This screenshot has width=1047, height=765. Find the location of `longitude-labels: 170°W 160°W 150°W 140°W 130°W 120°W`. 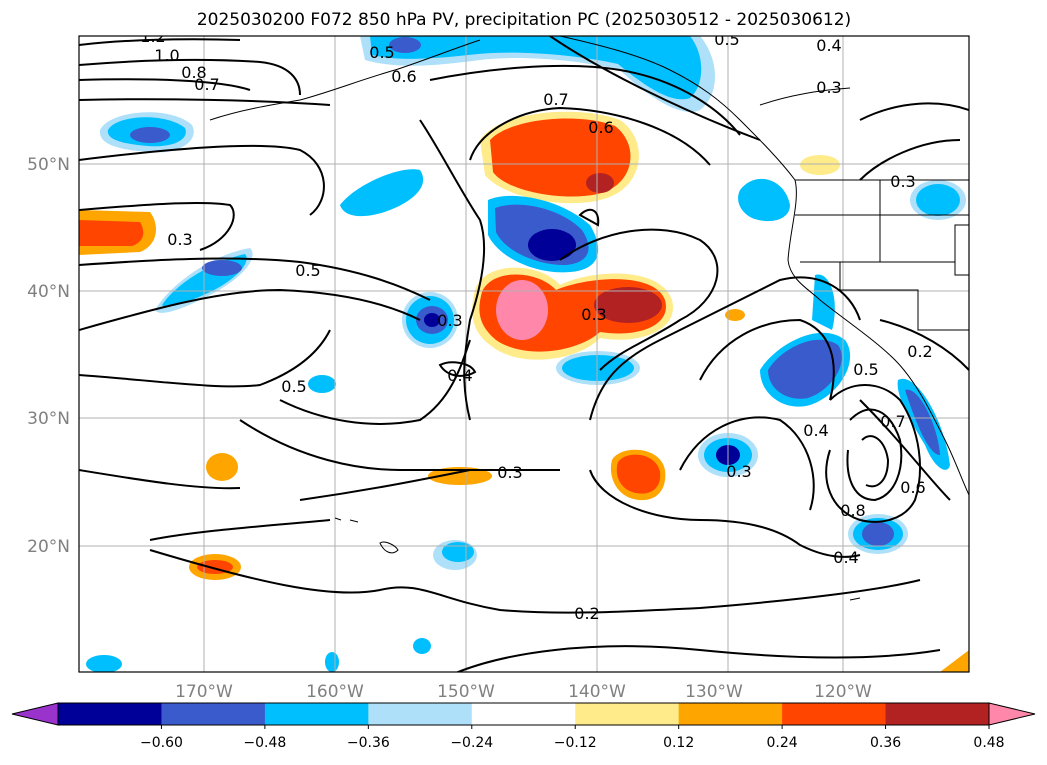

longitude-labels: 170°W 160°W 150°W 140°W 130°W 120°W is located at coordinates (523, 692).